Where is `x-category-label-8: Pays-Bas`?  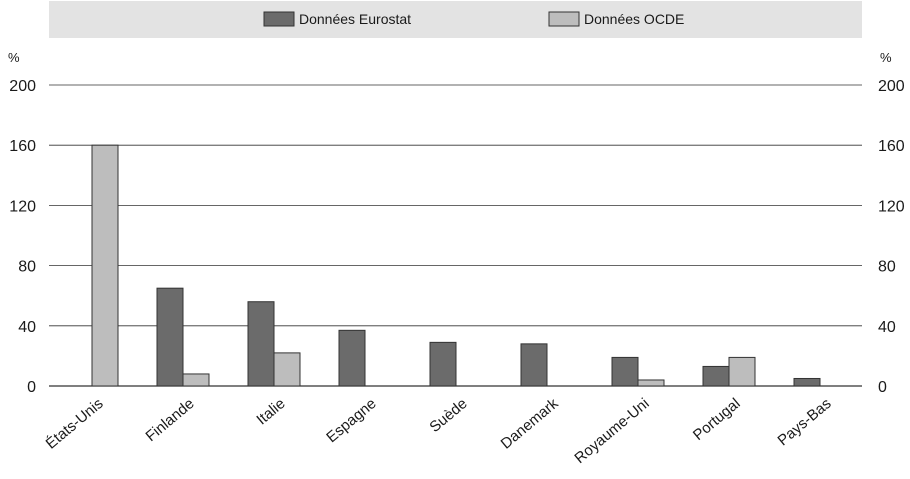
x-category-label-8: Pays-Bas is located at coordinates (804, 422).